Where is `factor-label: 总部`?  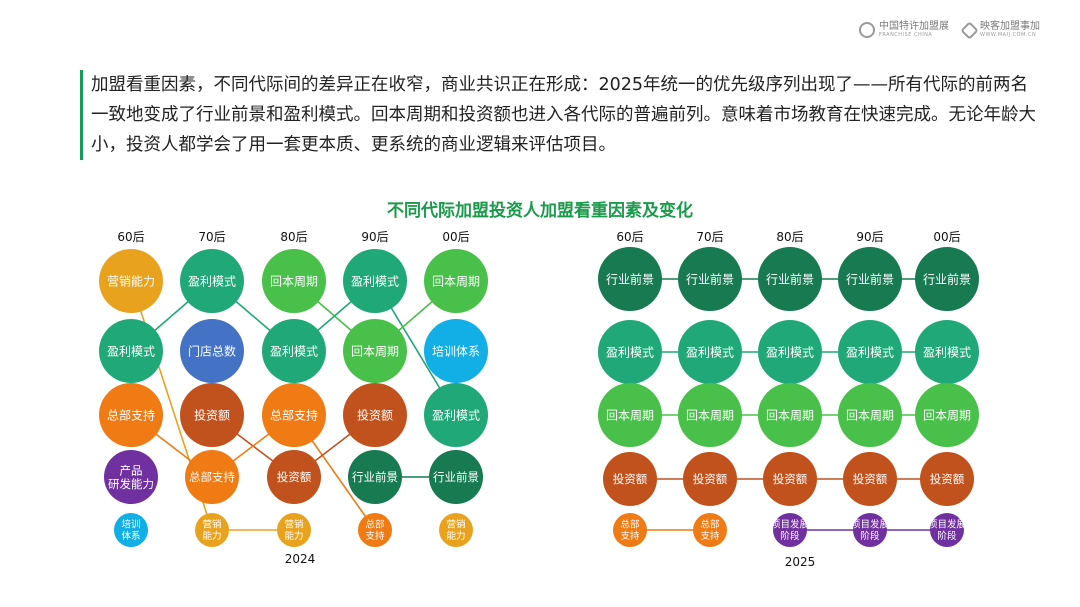
factor-label: 总部 is located at coordinates (374, 525).